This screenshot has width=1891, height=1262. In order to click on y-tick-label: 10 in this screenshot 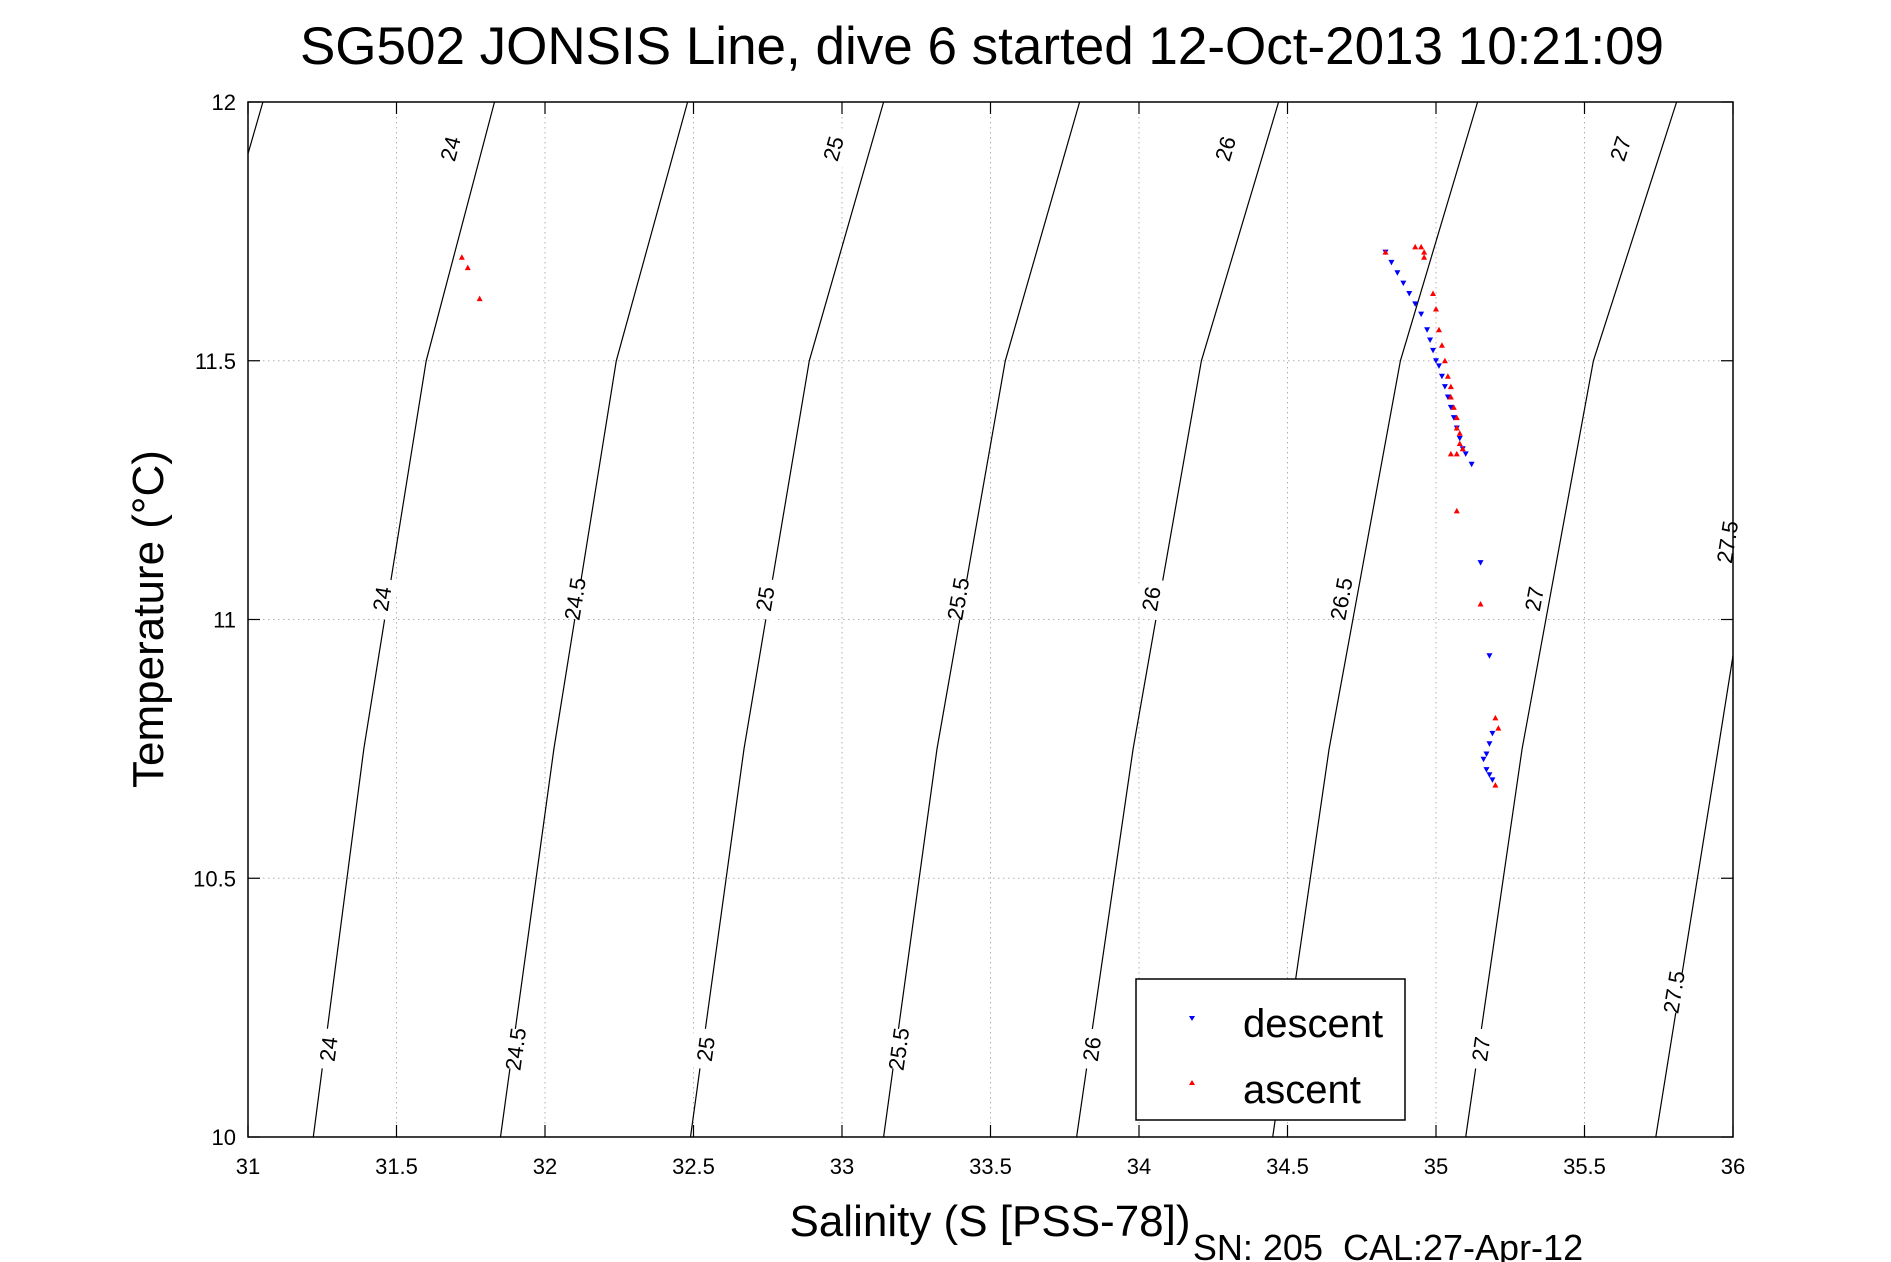, I will do `click(224, 1137)`.